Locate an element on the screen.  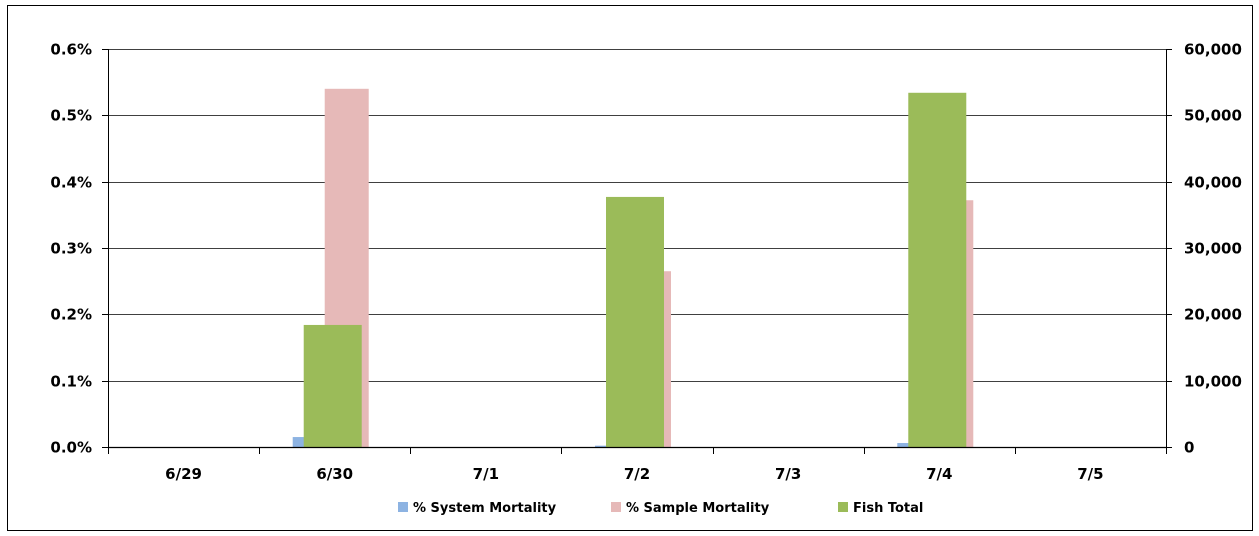
left-tick-label: 0.3% is located at coordinates (71, 249).